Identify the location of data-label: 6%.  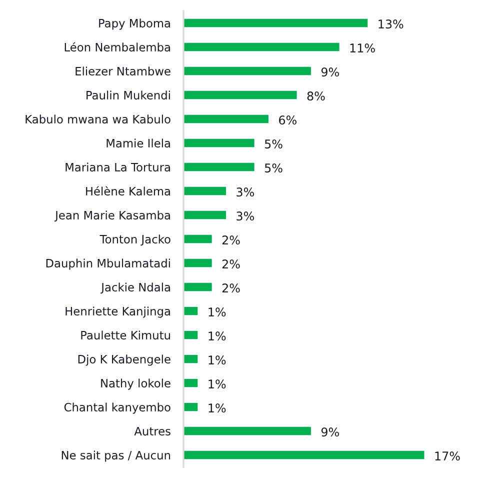
(287, 120).